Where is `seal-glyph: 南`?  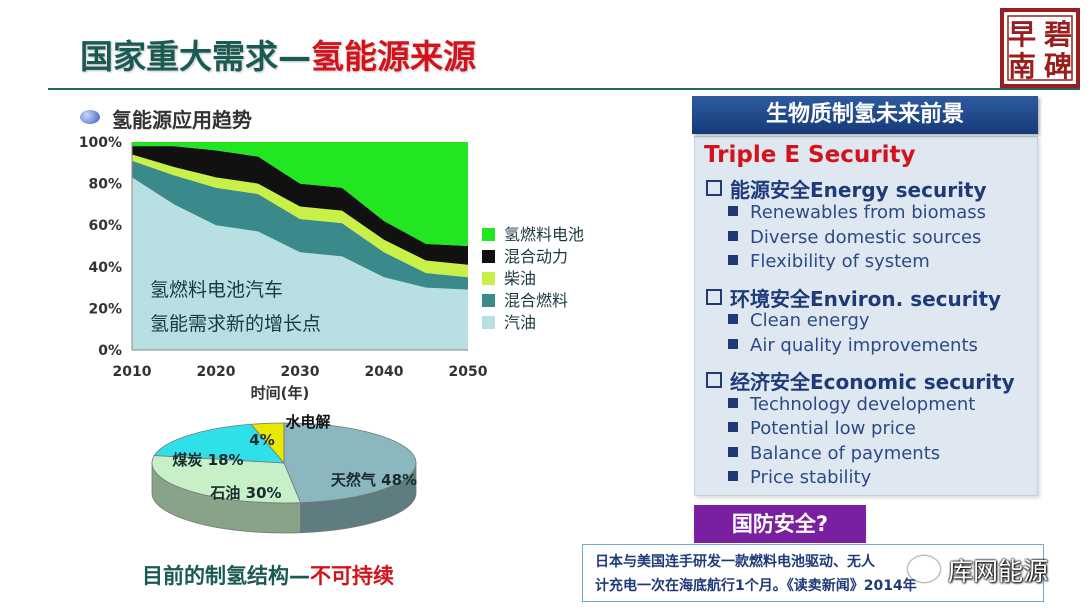
seal-glyph: 南 is located at coordinates (1022, 66).